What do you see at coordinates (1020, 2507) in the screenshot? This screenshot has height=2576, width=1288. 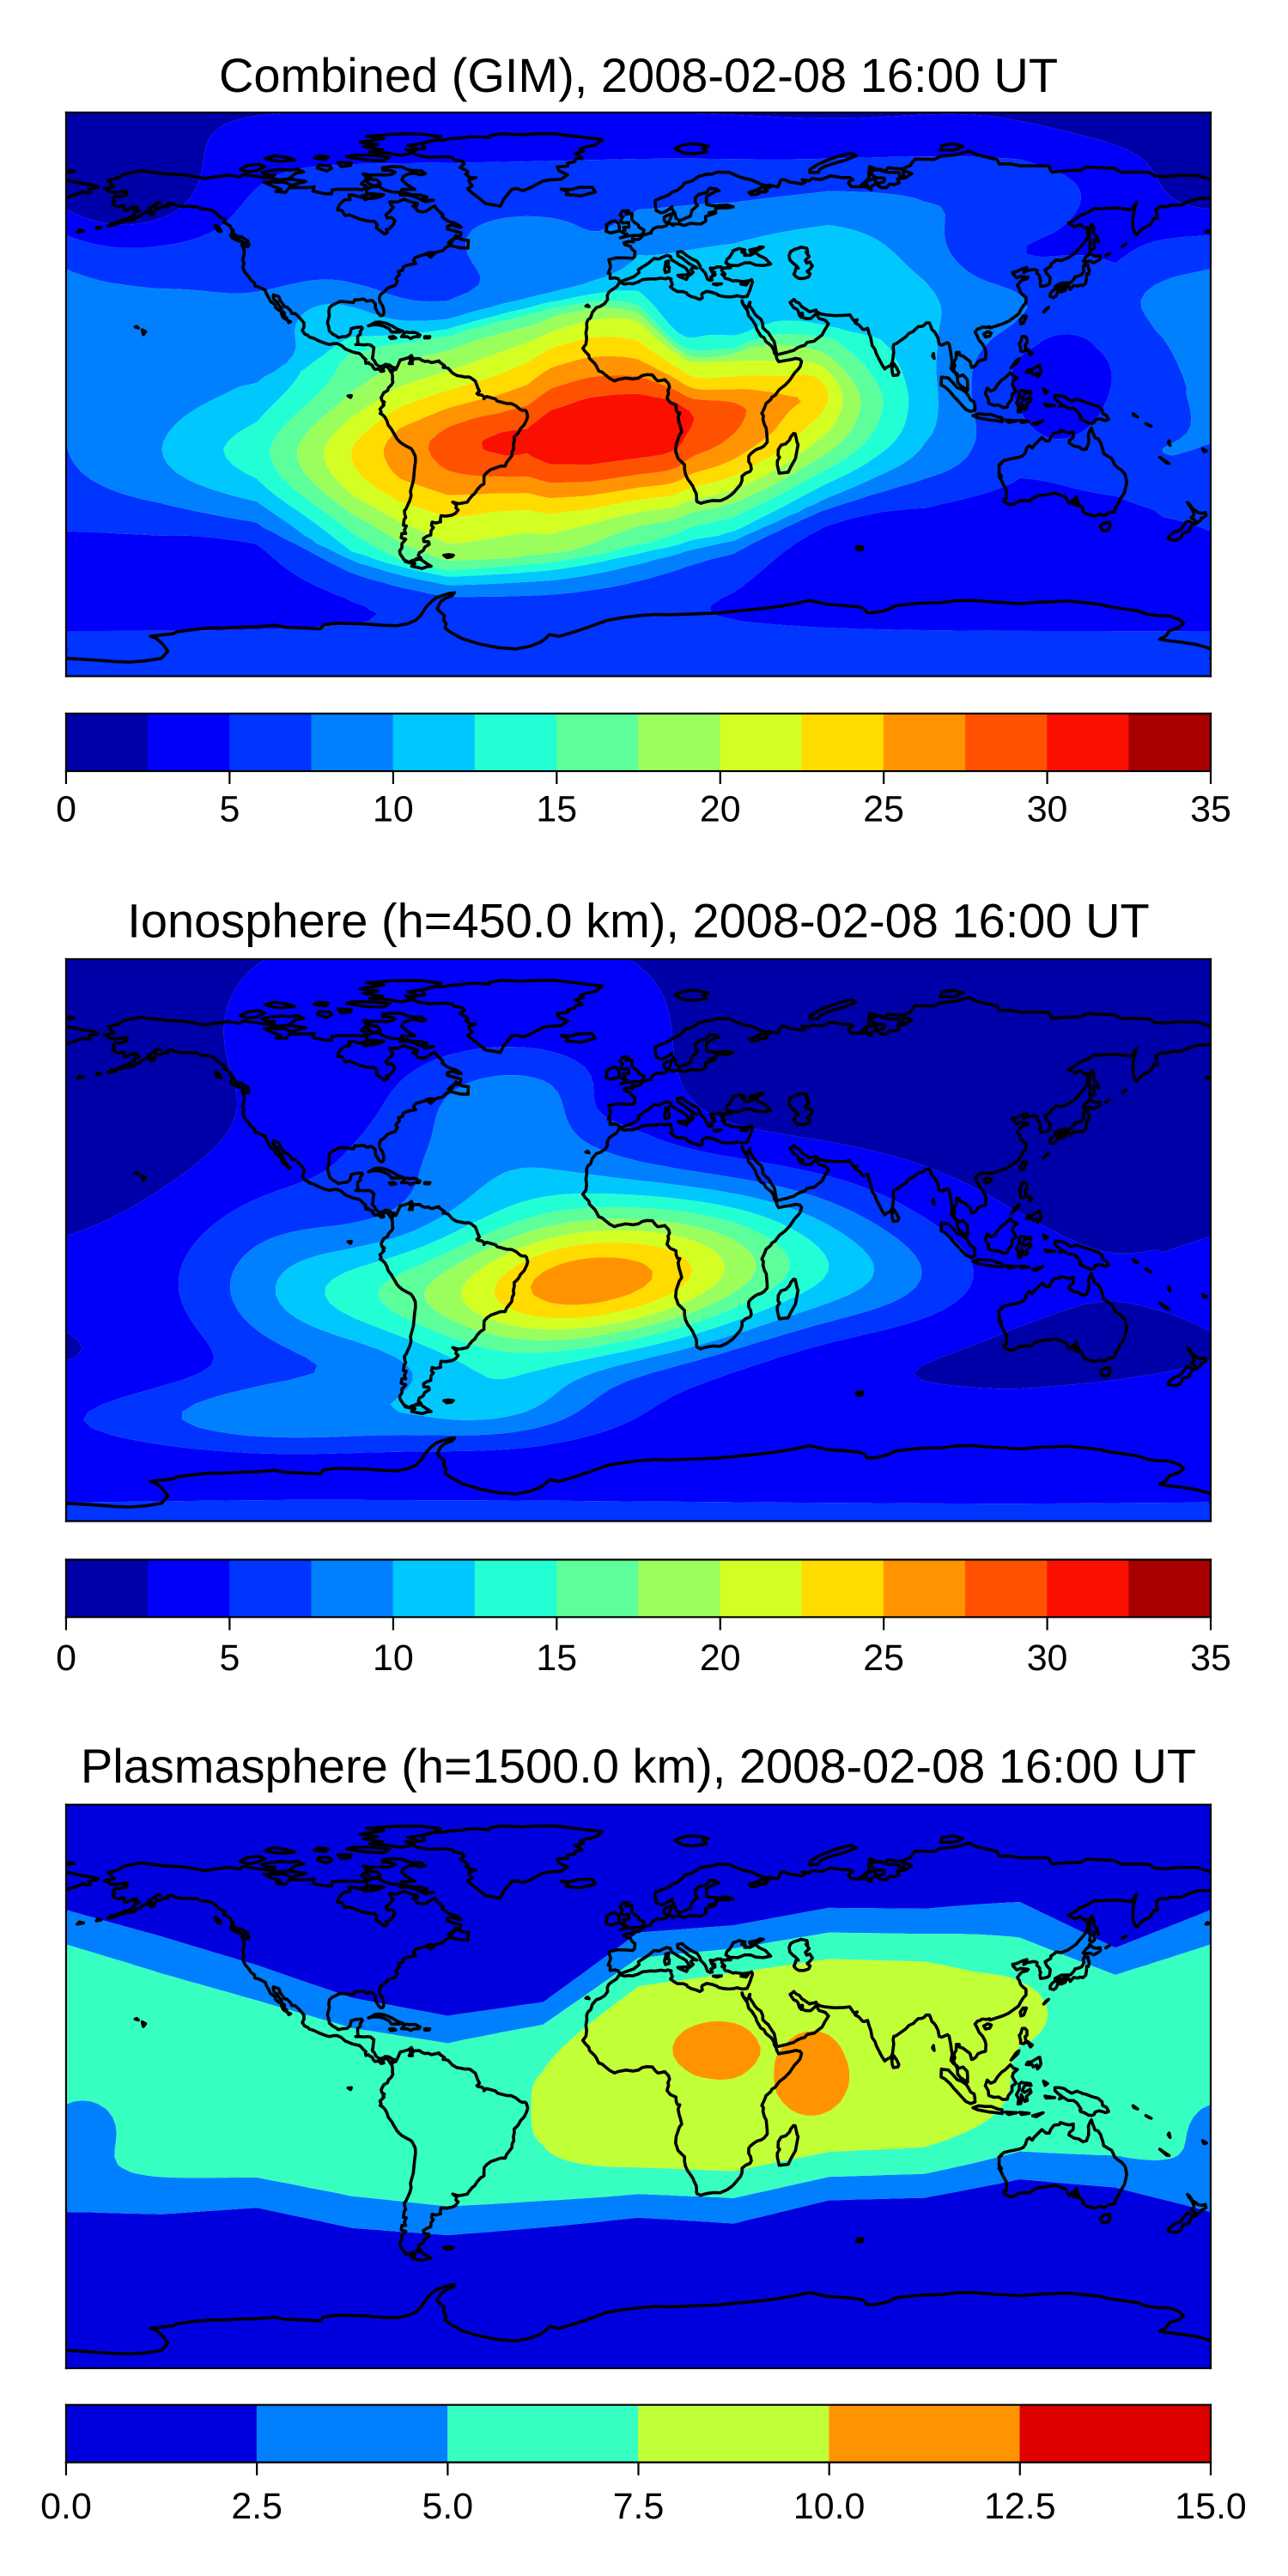 I see `svg-text: 12.5` at bounding box center [1020, 2507].